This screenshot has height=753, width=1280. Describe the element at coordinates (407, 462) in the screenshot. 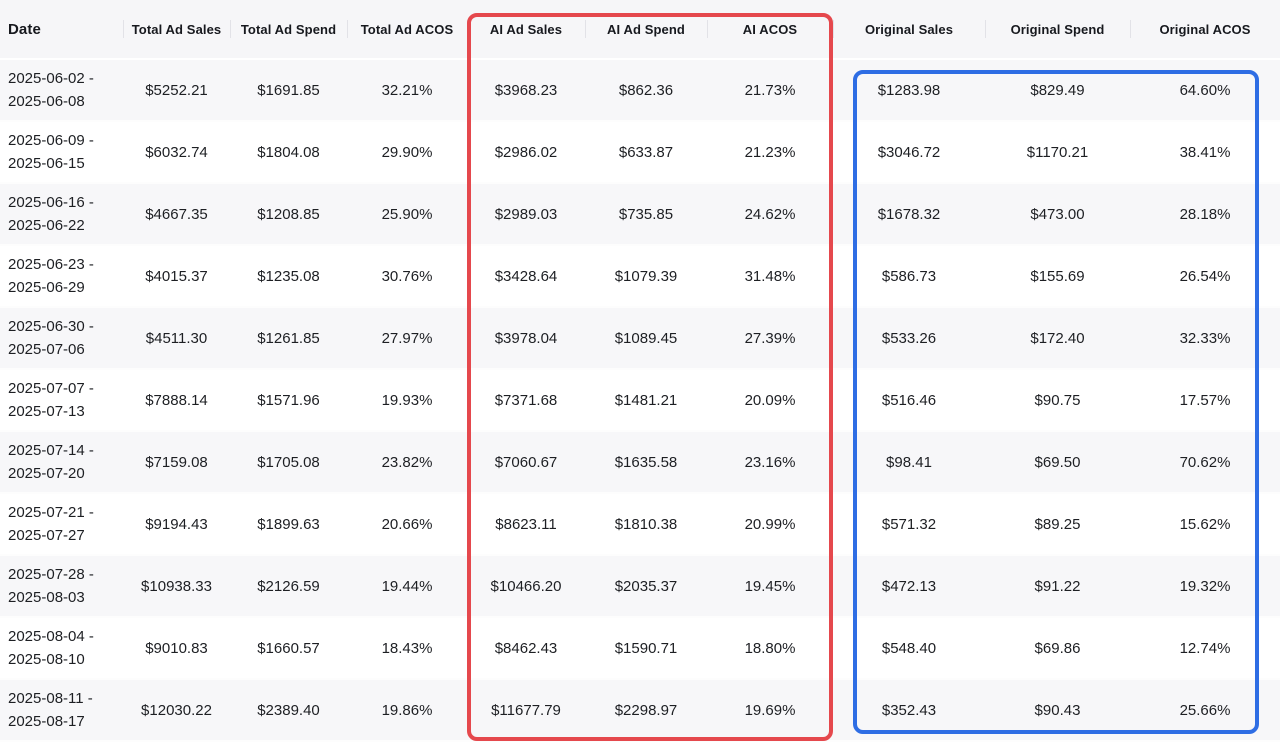

I see `cell-total-ad-acos: 23.82%` at that location.